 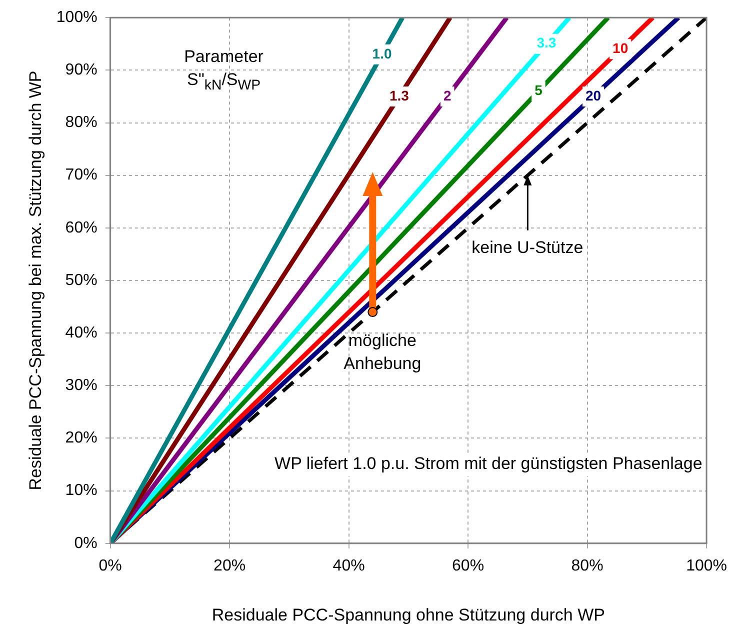 What do you see at coordinates (620, 48) in the screenshot?
I see `series-label: 10` at bounding box center [620, 48].